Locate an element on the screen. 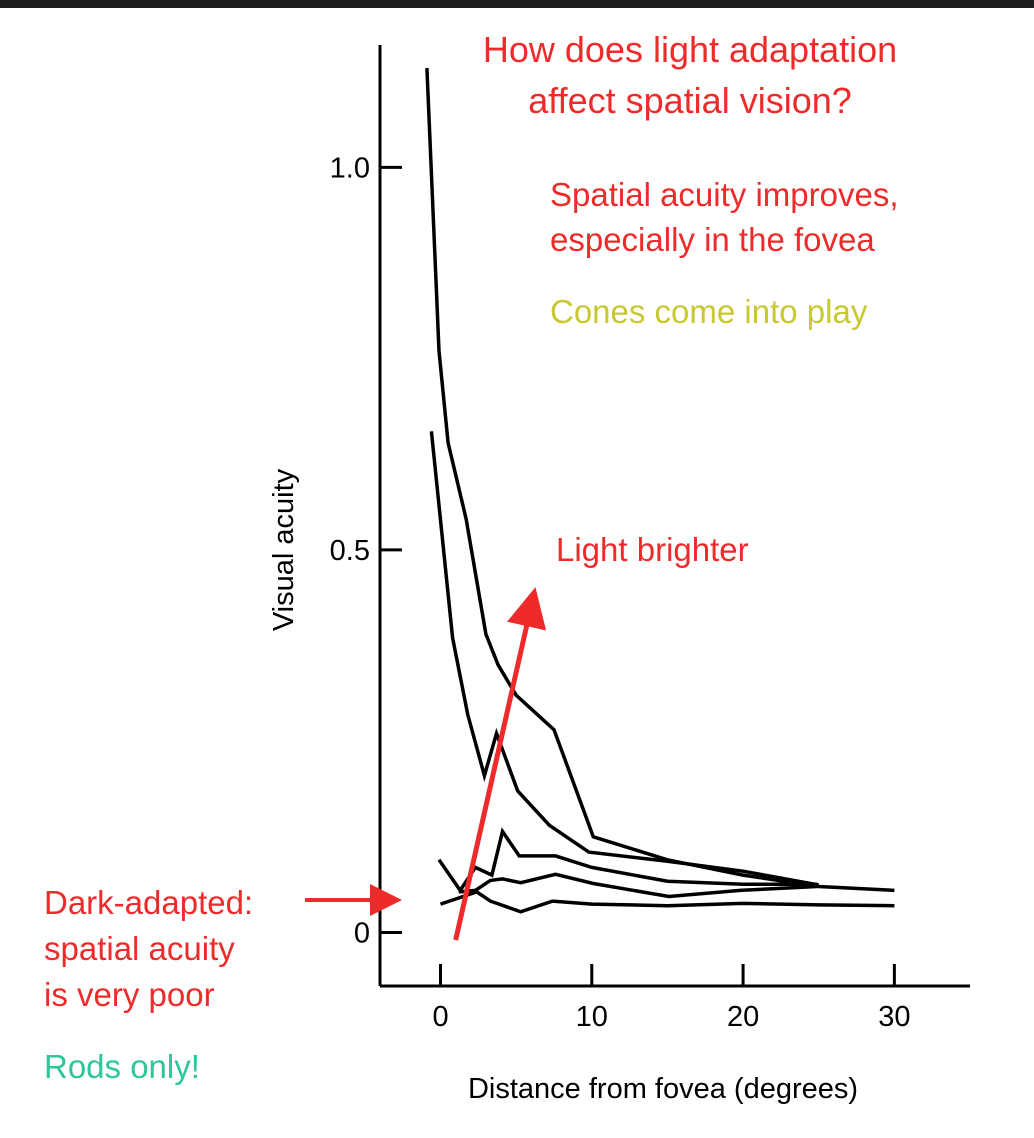 Image resolution: width=1034 pixels, height=1138 pixels. x-tick-label: 30 is located at coordinates (894, 1017).